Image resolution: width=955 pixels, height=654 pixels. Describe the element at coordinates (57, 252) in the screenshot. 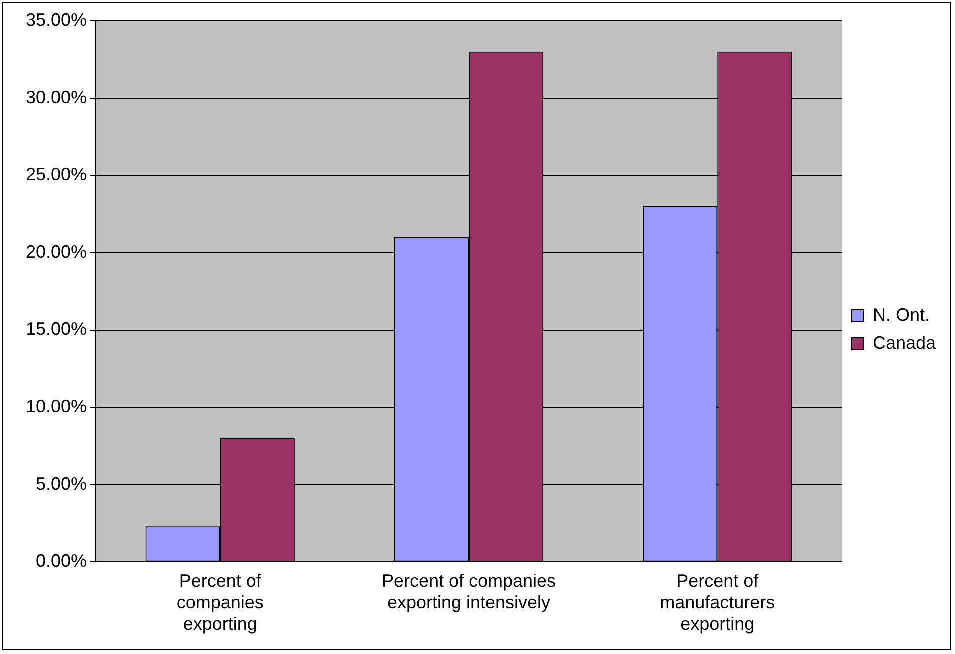

I see `y-tick-label: 20.00%` at that location.